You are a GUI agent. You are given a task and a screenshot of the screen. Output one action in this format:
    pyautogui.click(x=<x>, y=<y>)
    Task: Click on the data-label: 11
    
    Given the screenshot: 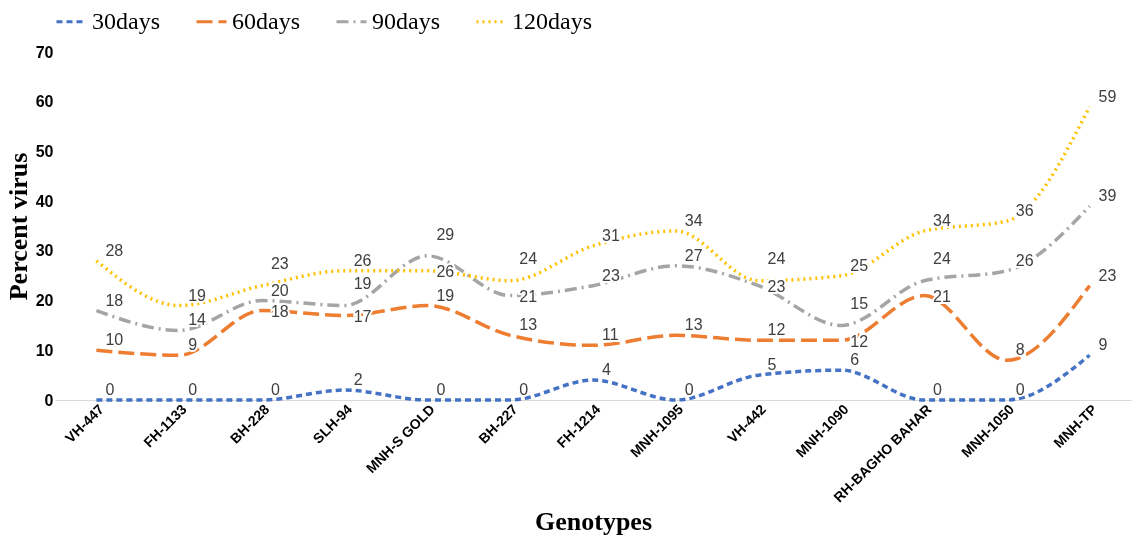 What is the action you would take?
    pyautogui.click(x=610, y=335)
    